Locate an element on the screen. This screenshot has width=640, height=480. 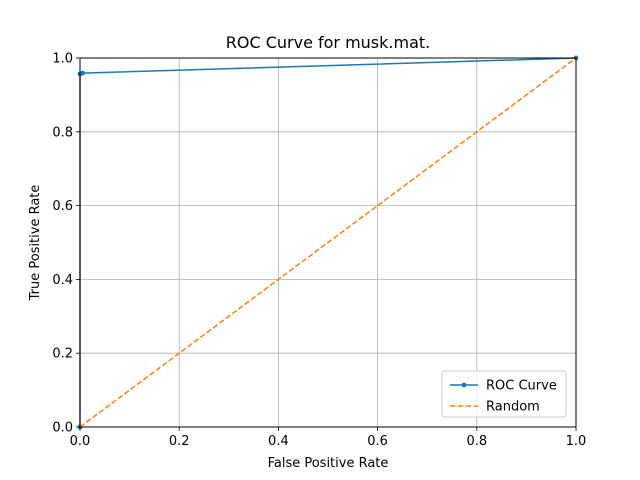
y-tick-label: 0.4 is located at coordinates (62, 280).